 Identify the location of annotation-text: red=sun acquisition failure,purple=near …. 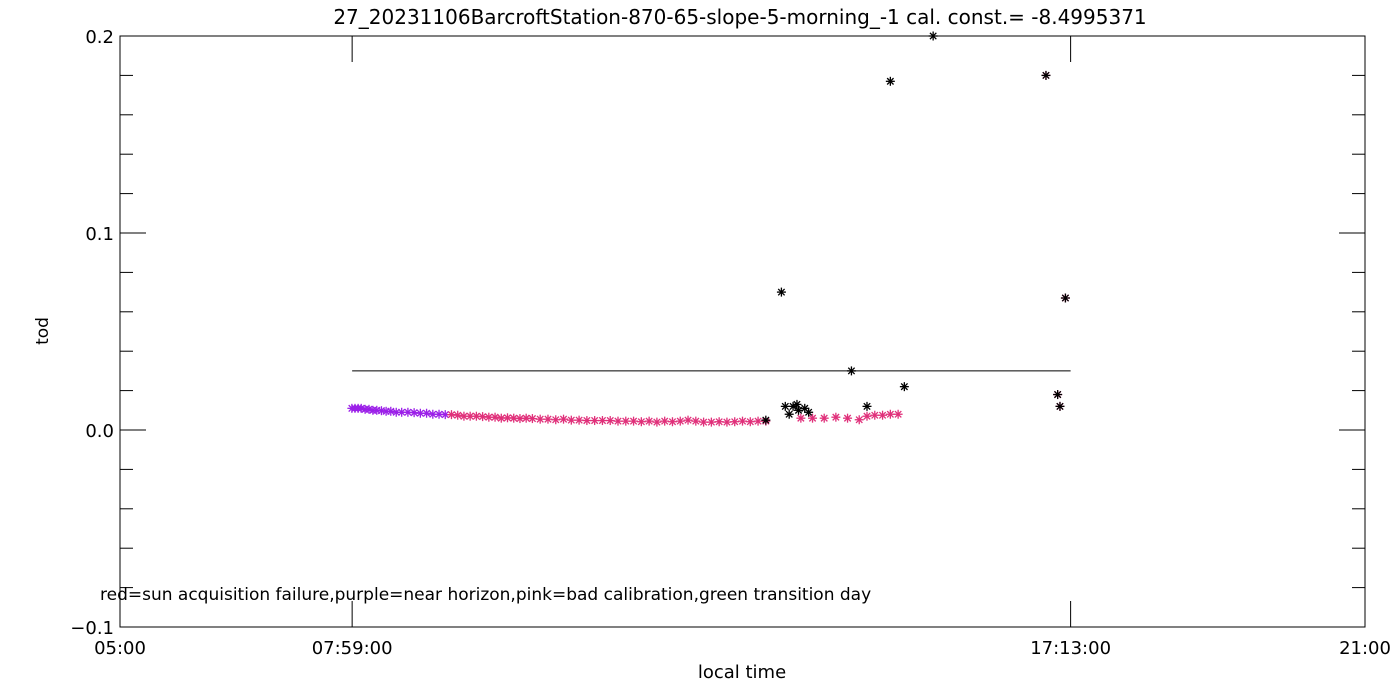
(485, 595).